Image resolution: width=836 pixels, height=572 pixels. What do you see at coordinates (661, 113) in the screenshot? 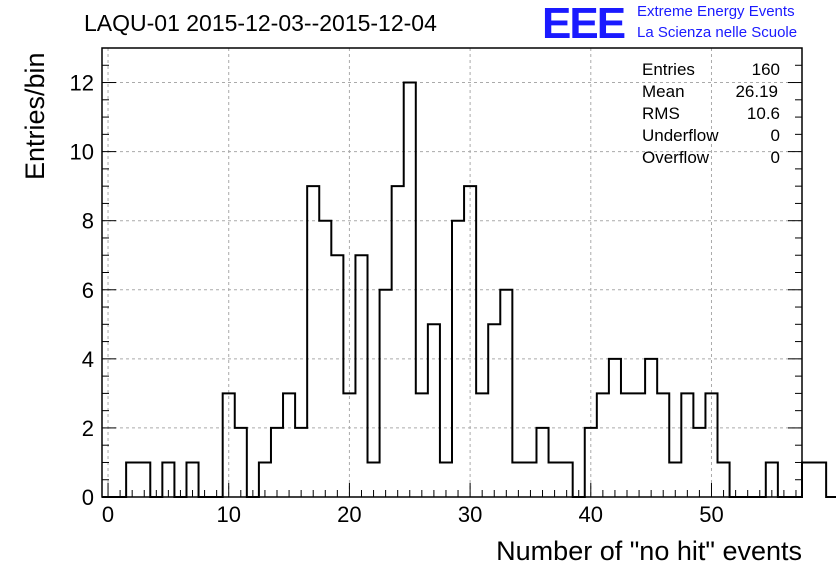
I see `stats-label: RMS` at bounding box center [661, 113].